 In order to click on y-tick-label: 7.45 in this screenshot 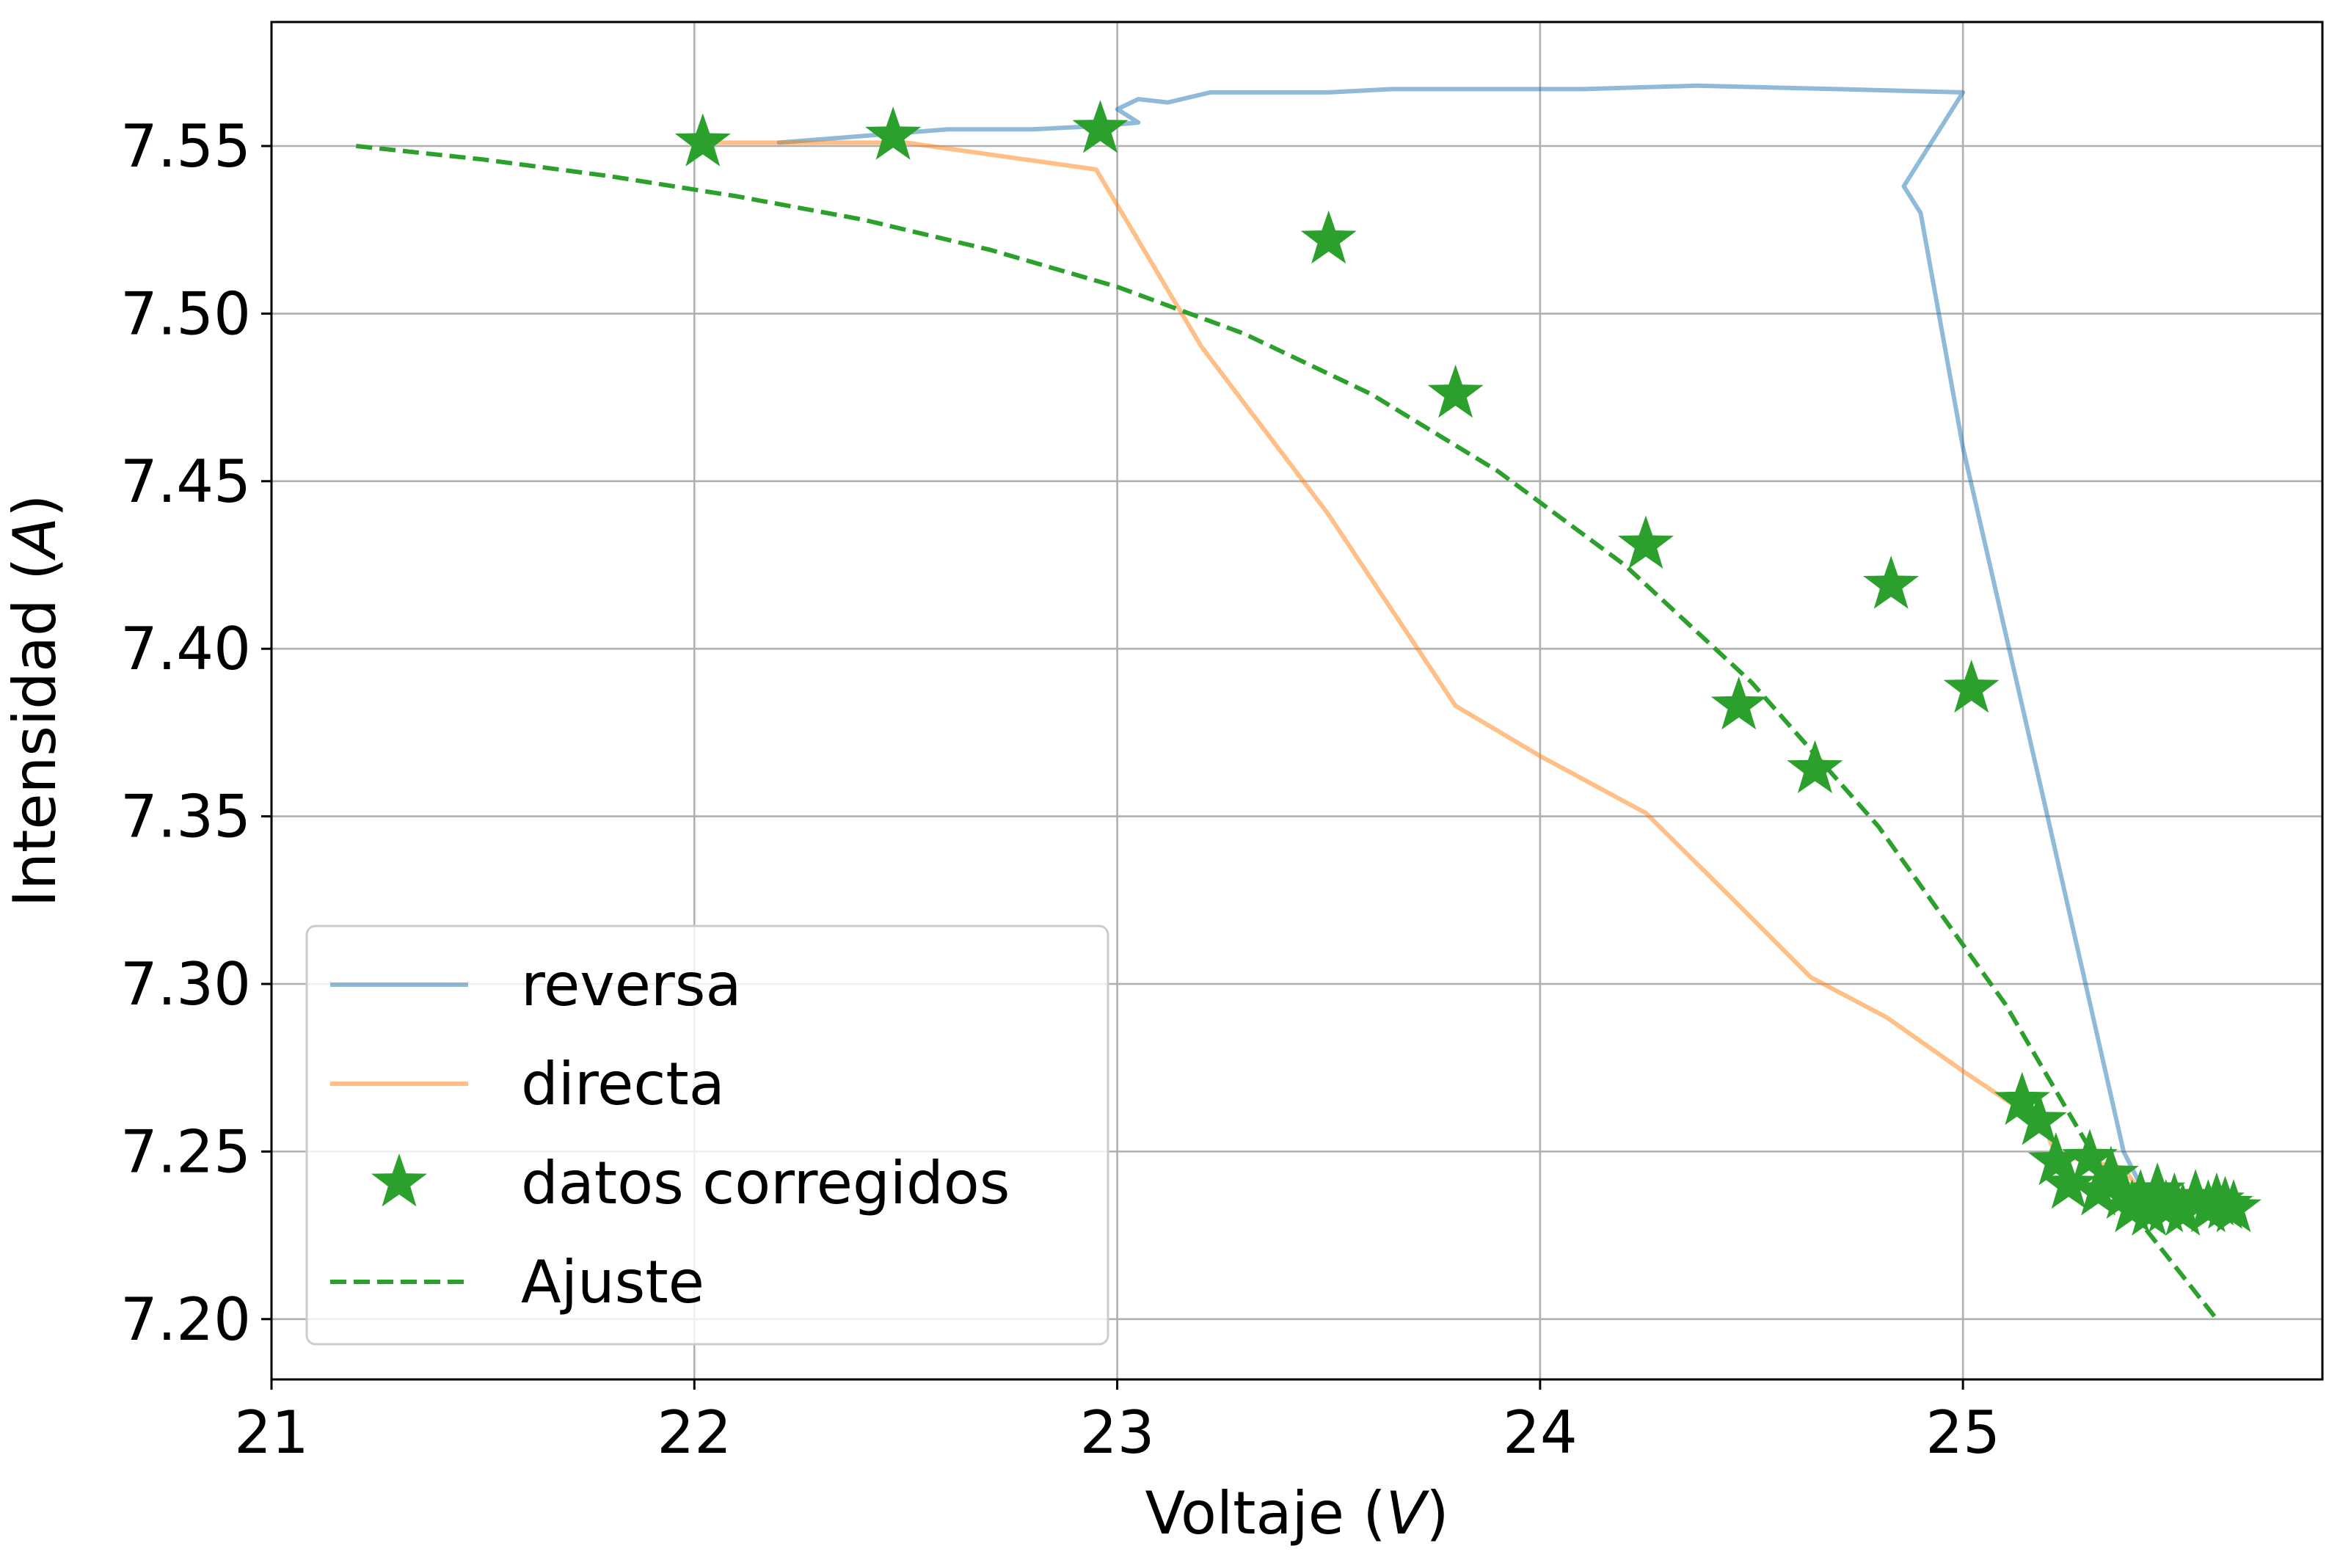, I will do `click(185, 482)`.